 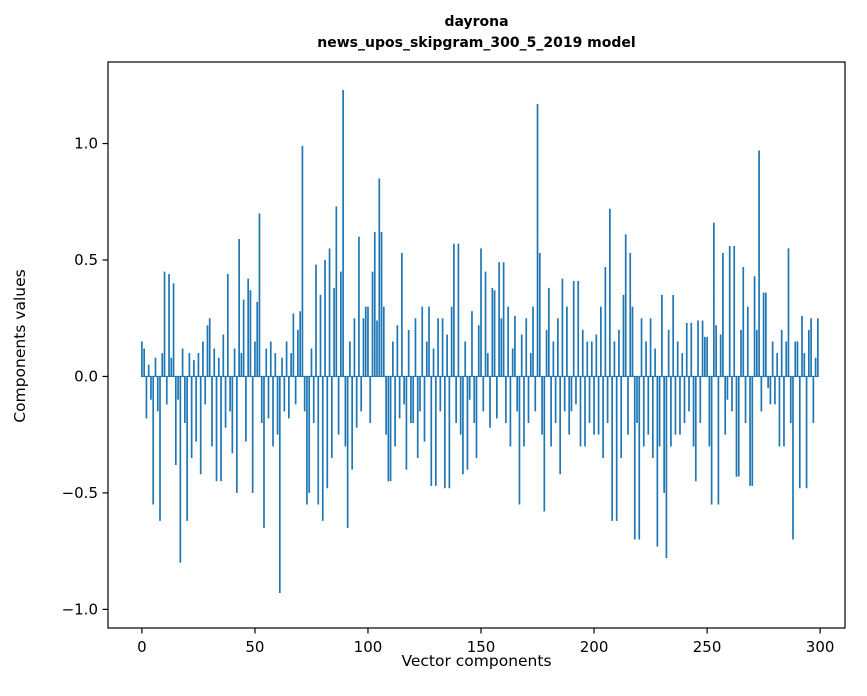 I want to click on x-tick-label: 100, so click(x=368, y=647).